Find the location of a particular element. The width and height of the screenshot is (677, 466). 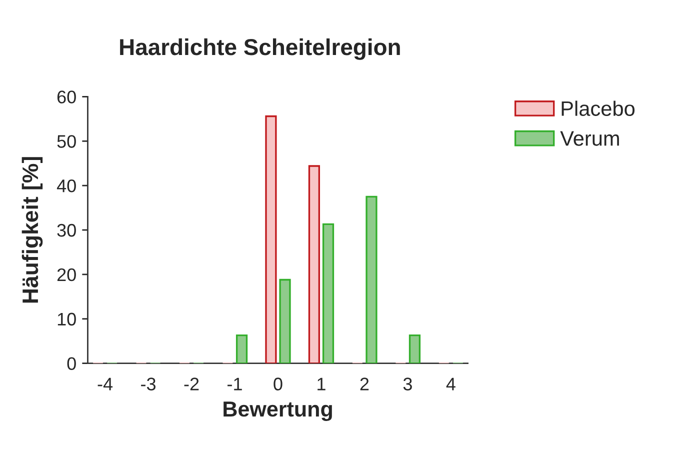

y-tick-label: 40 is located at coordinates (66, 185).